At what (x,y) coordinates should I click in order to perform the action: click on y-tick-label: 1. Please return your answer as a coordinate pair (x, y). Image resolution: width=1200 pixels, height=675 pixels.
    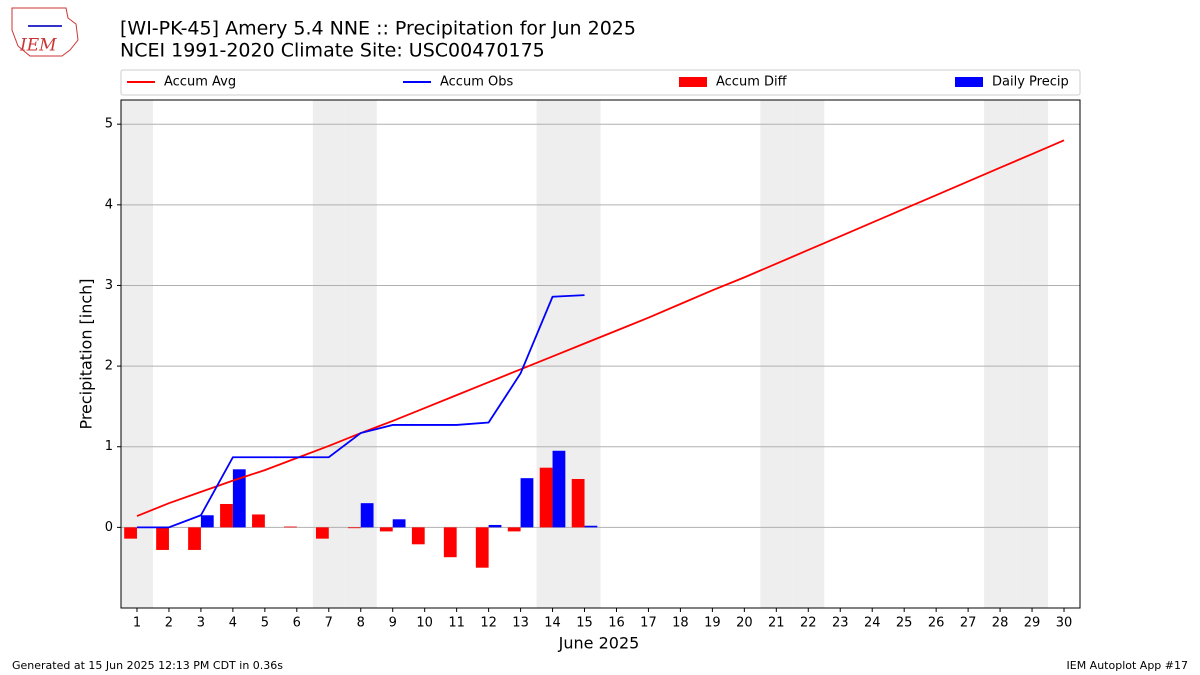
    Looking at the image, I should click on (109, 446).